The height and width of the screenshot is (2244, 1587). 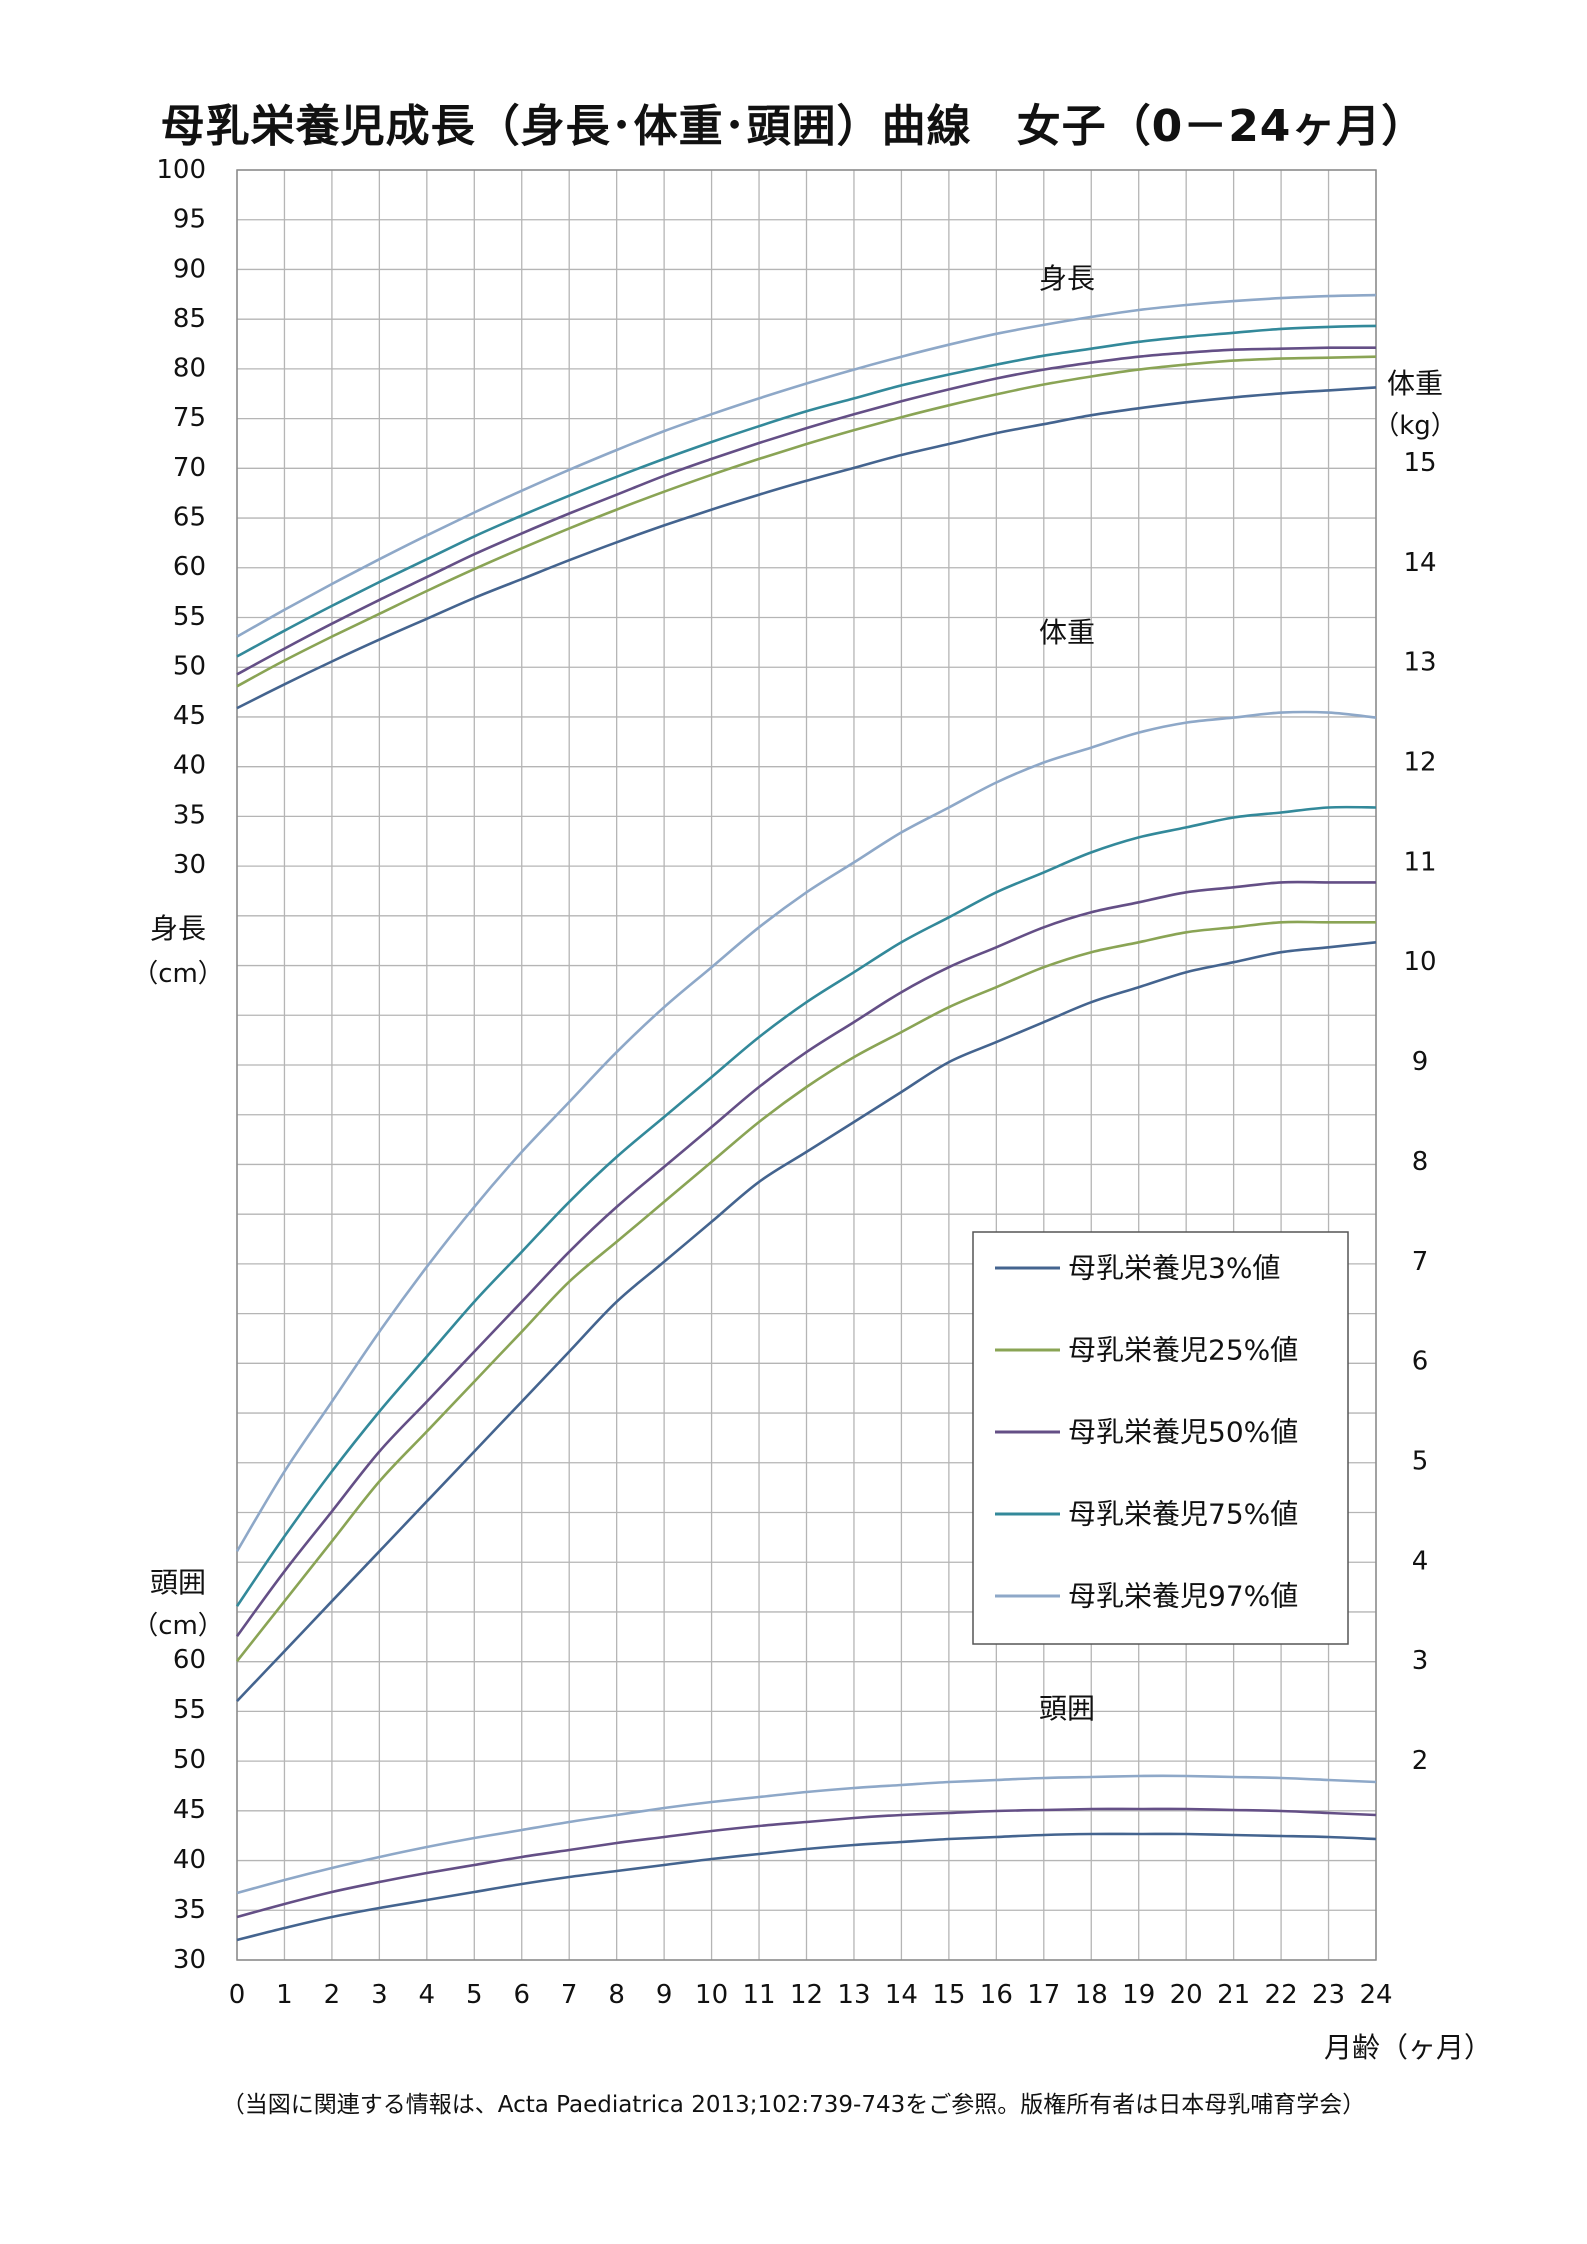 I want to click on x-tick-label: 3, so click(x=379, y=1995).